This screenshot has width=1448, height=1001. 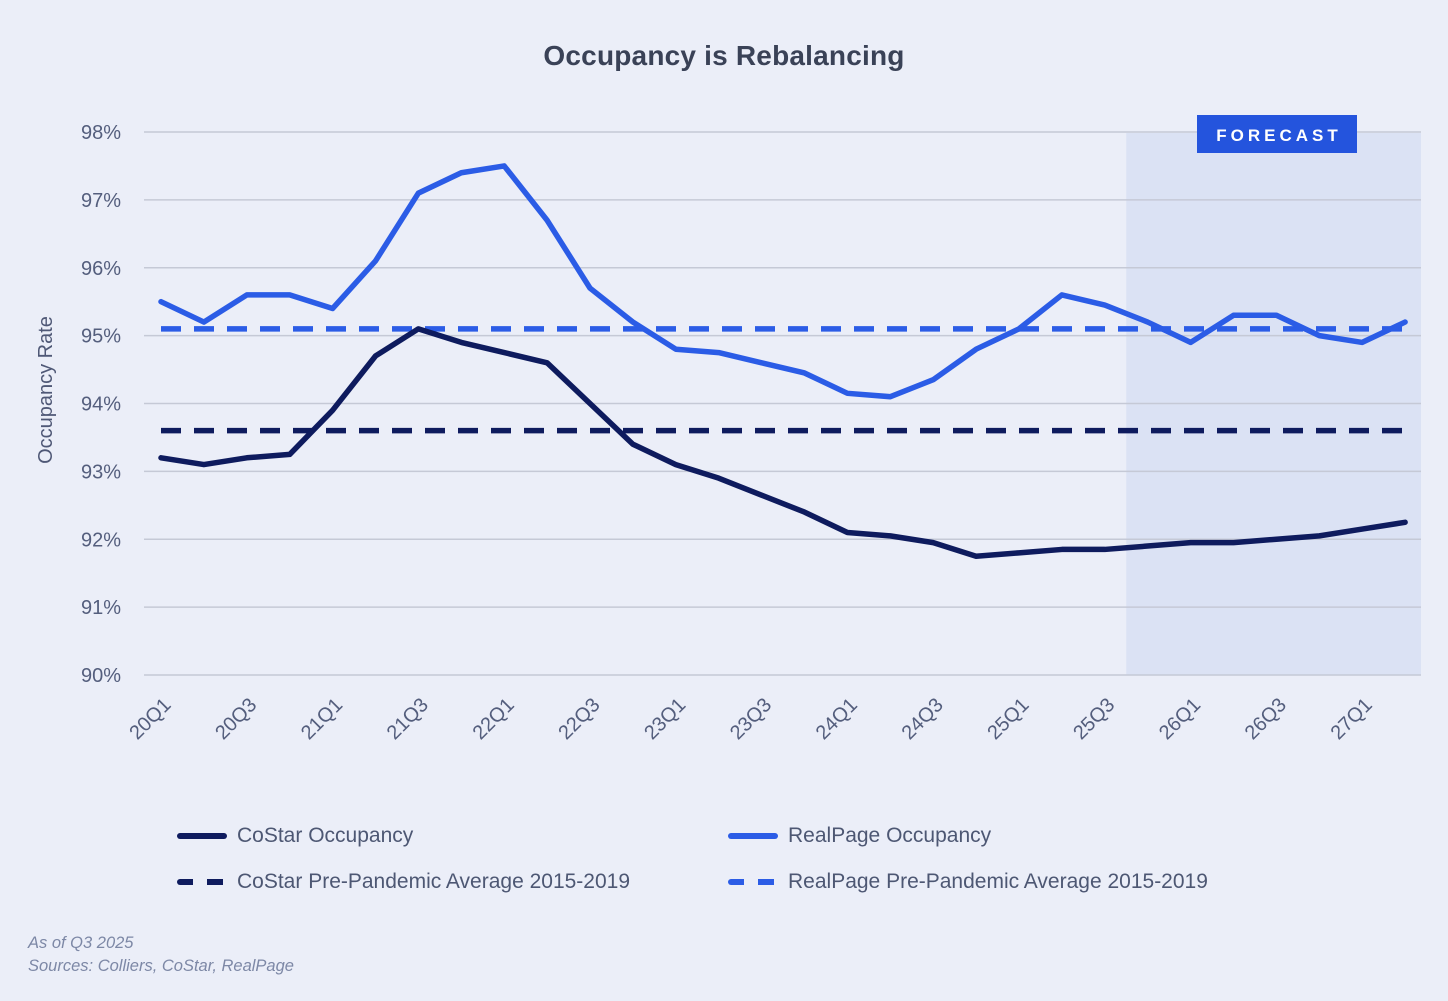 I want to click on forecast-badge-label: FORECAST, so click(x=1279, y=135).